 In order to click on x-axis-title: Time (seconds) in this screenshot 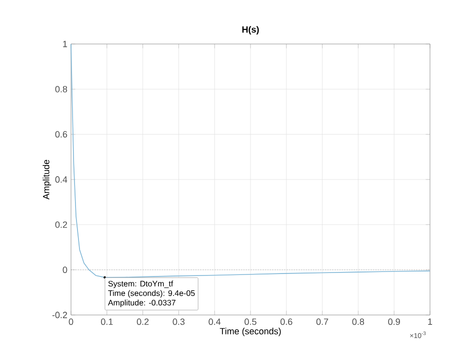, I will do `click(250, 332)`.